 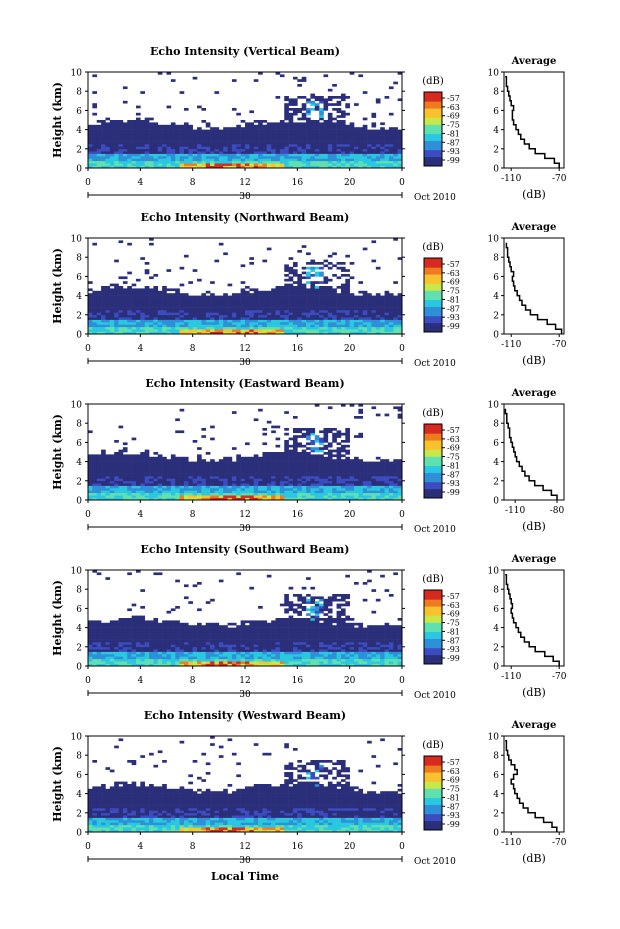 I want to click on colorbar-unit: (dB), so click(x=433, y=81).